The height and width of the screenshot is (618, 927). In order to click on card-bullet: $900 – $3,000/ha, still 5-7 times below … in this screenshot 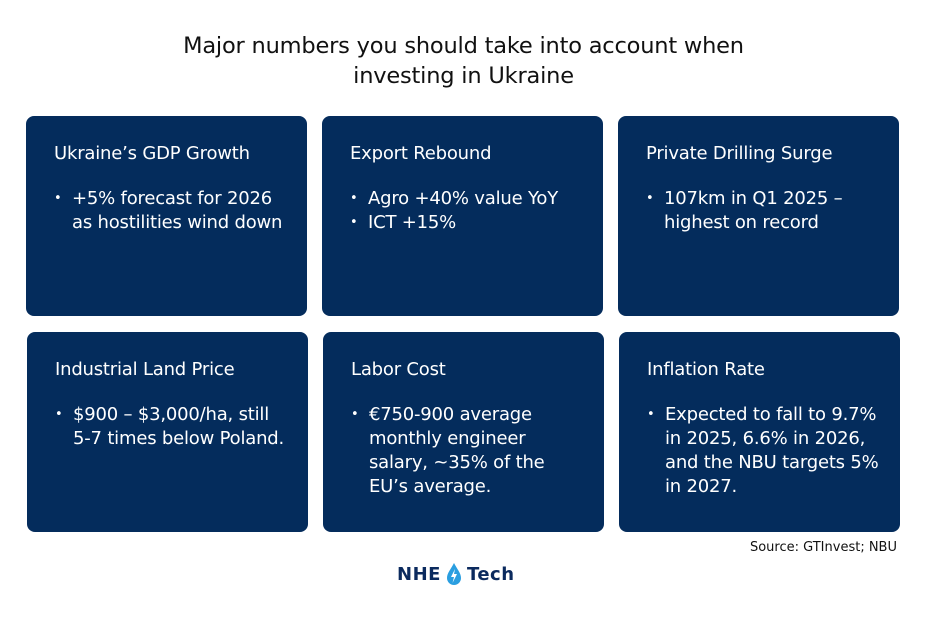, I will do `click(171, 427)`.